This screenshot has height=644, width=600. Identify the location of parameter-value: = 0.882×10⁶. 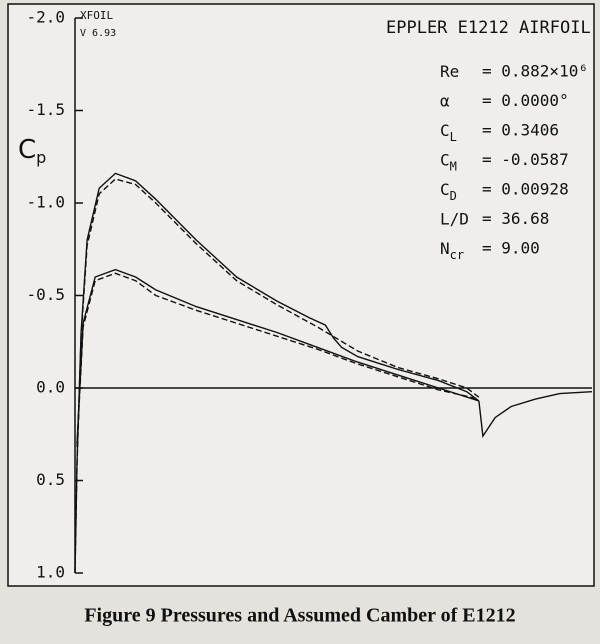
(535, 71).